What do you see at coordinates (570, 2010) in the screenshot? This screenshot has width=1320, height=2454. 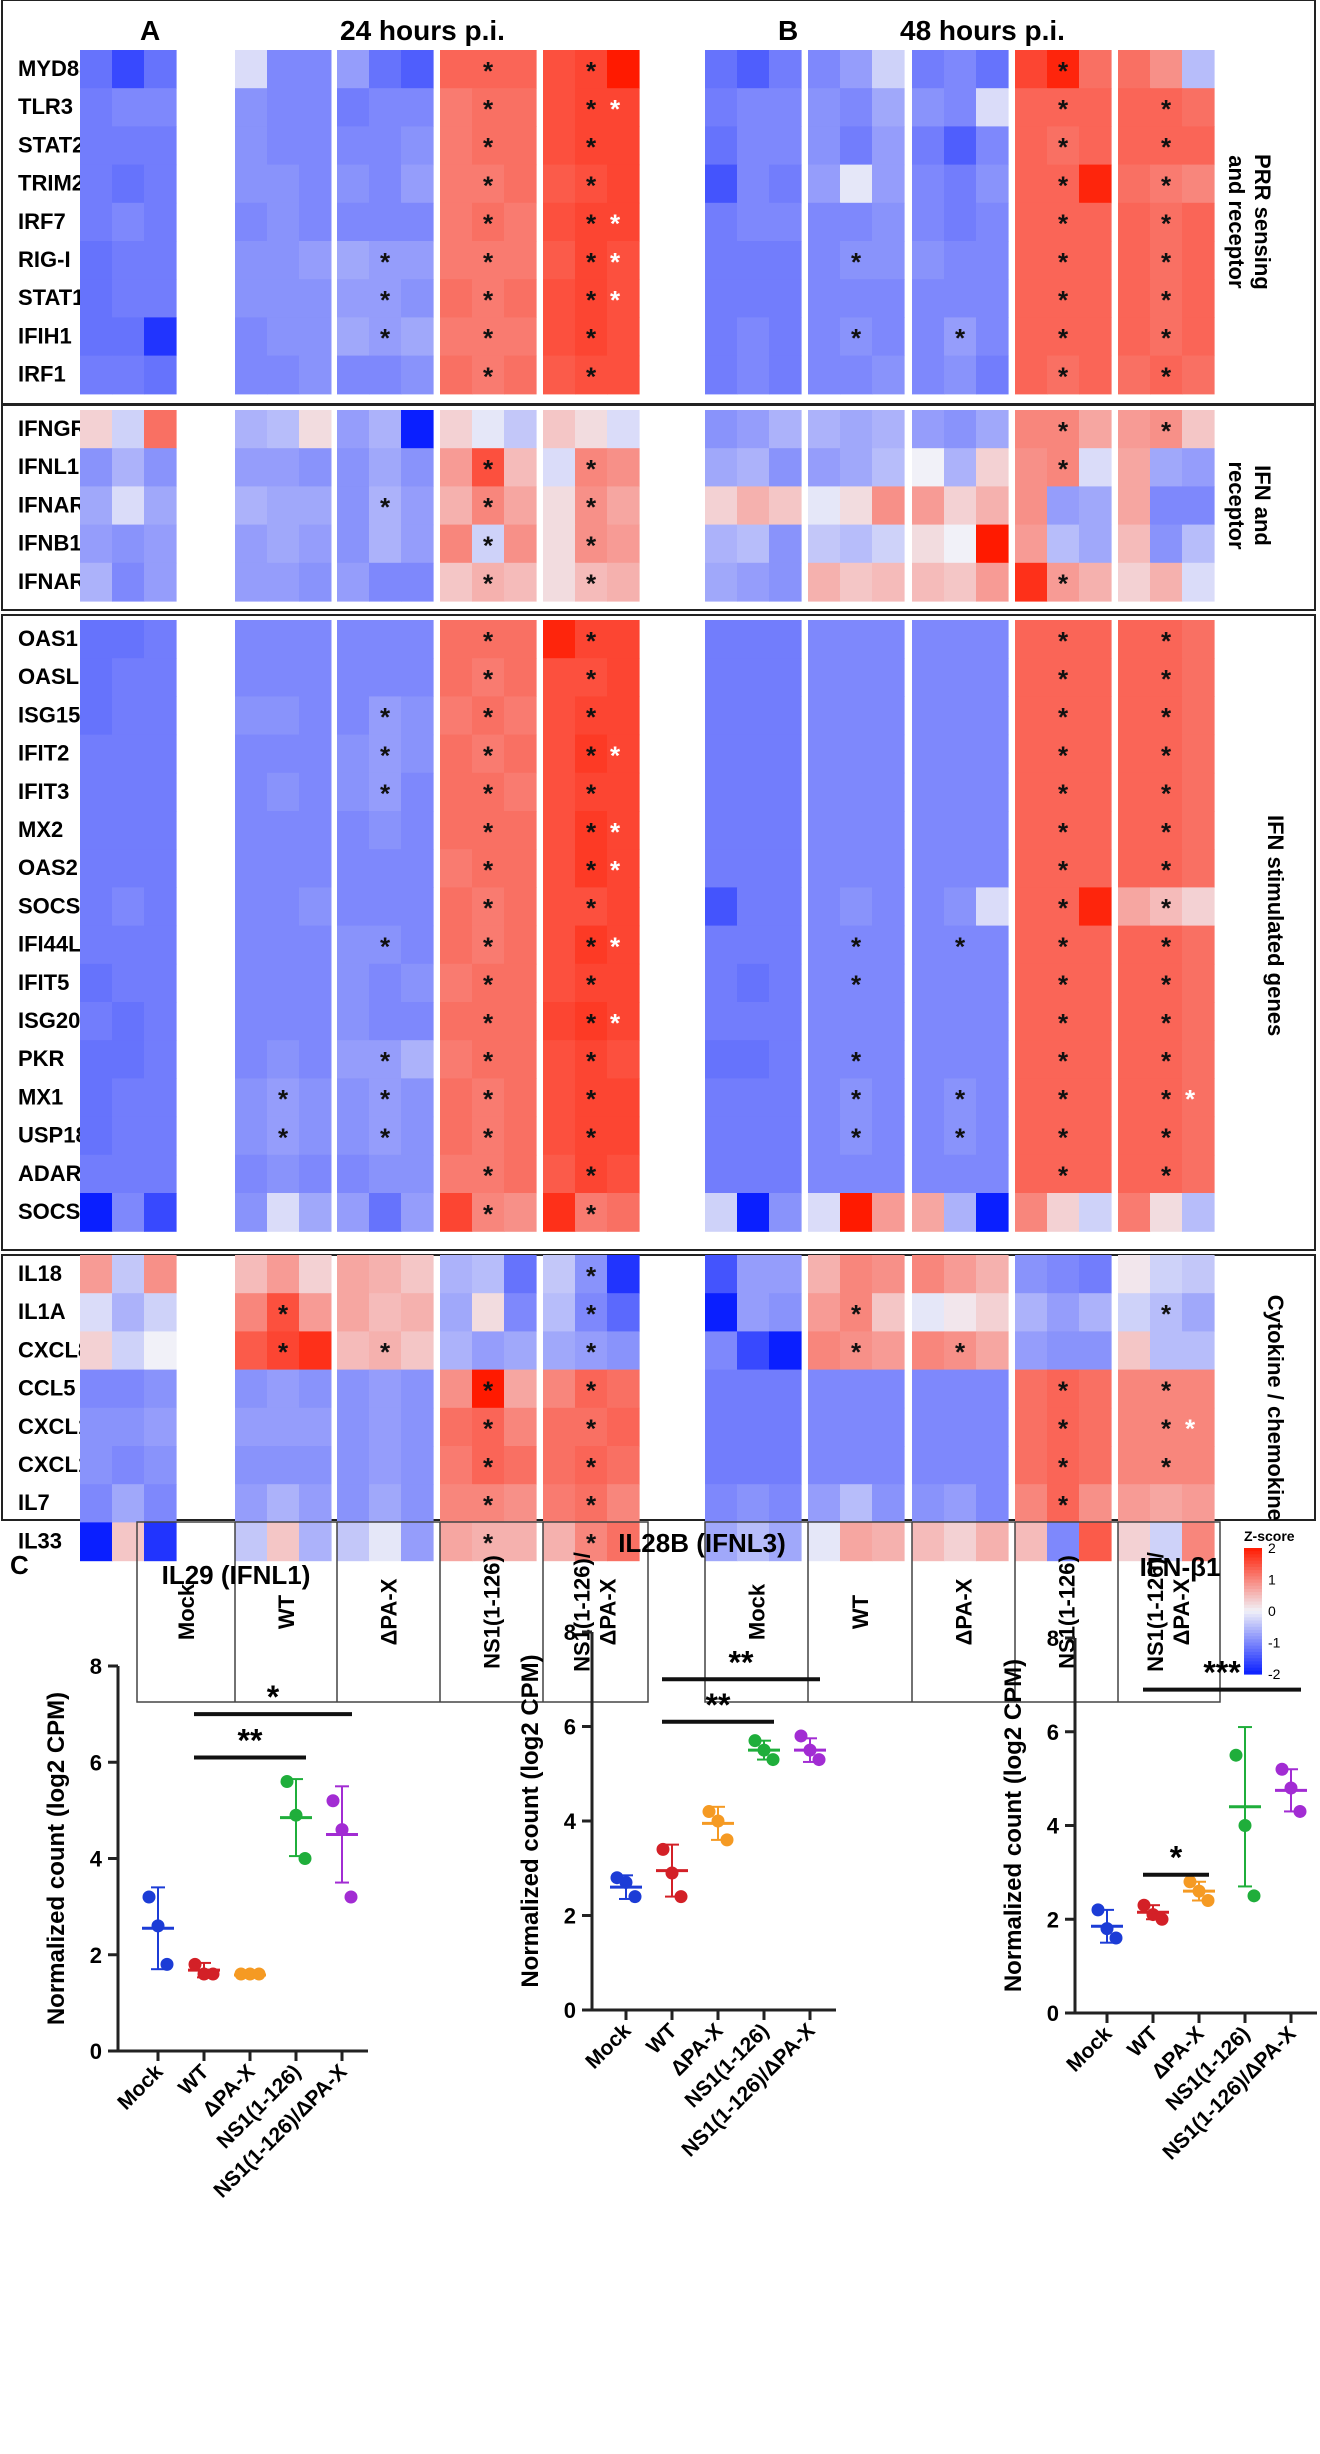 I see `y-tick-label: 0` at bounding box center [570, 2010].